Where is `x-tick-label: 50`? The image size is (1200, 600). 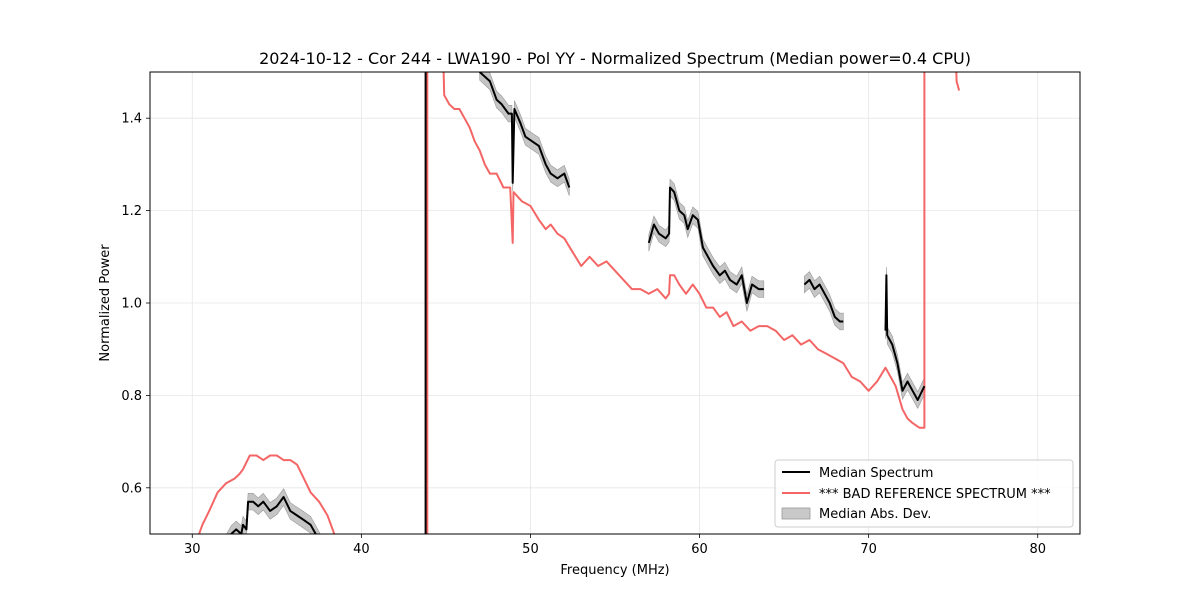 x-tick-label: 50 is located at coordinates (530, 549).